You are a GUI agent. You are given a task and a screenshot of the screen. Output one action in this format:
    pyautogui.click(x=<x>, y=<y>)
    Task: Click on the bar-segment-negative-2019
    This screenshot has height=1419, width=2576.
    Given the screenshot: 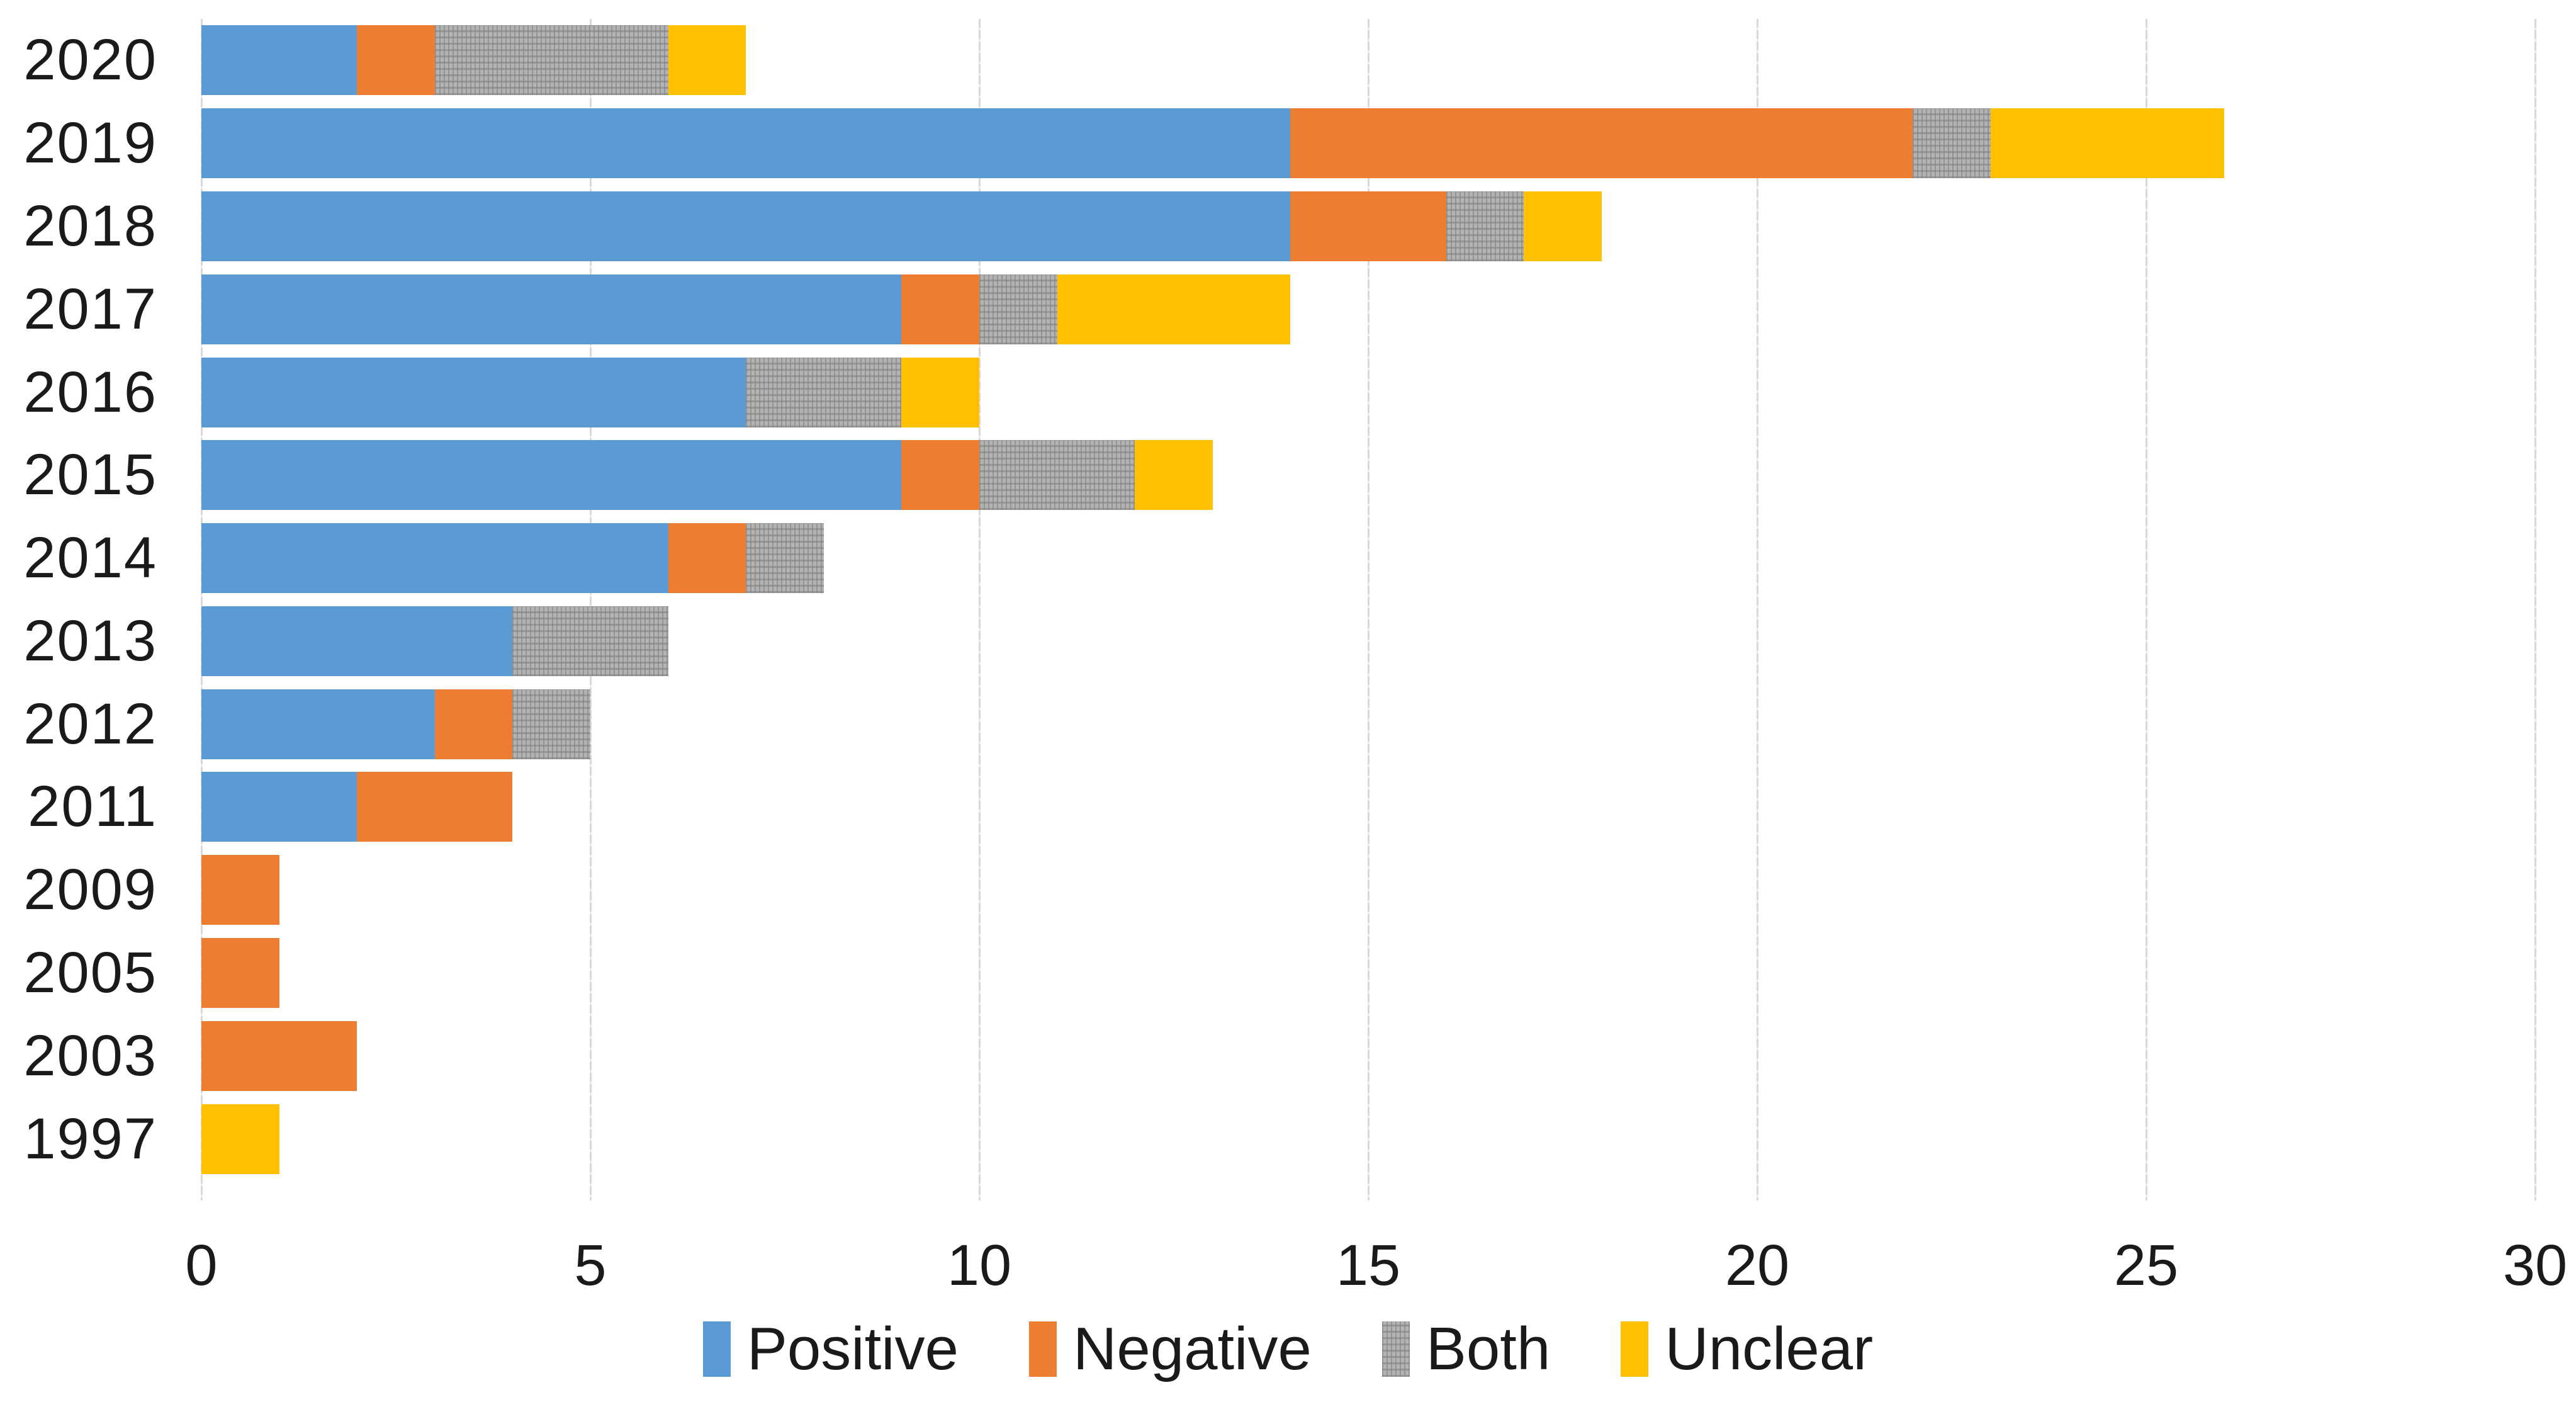 What is the action you would take?
    pyautogui.click(x=1601, y=143)
    